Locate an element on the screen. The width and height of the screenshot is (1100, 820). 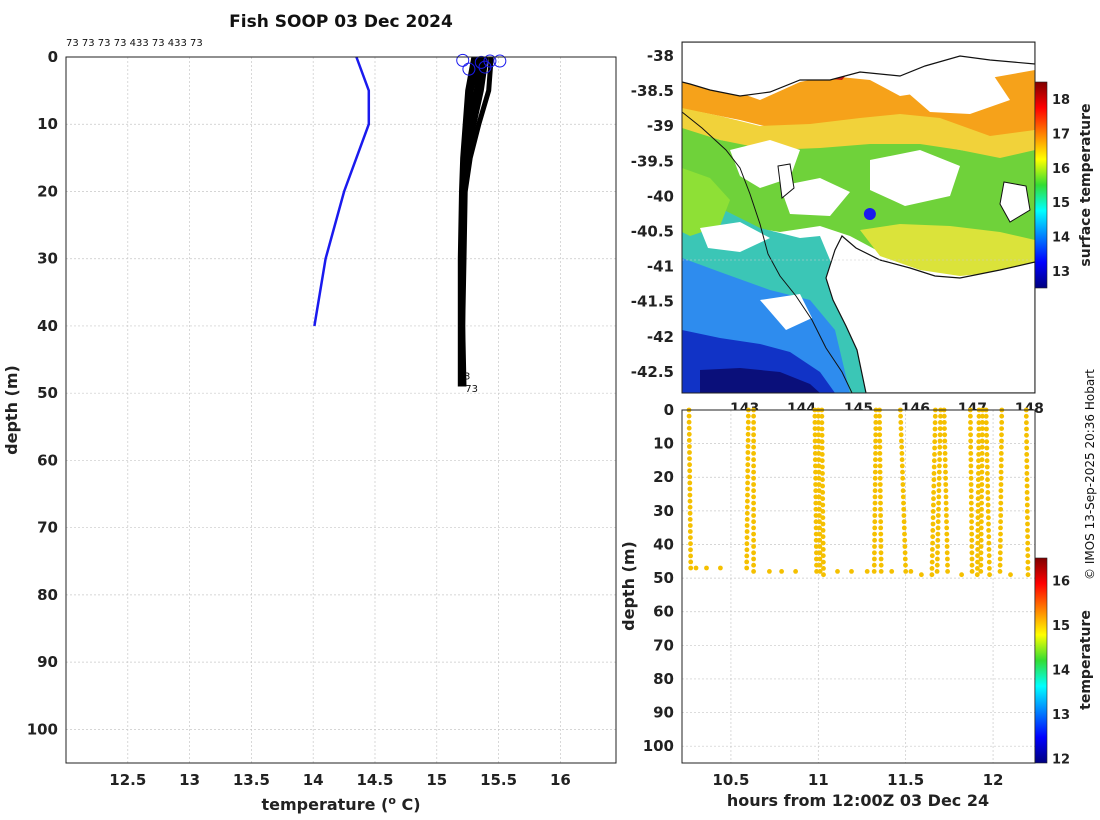
profile-xtick-label: 14 is located at coordinates (313, 780).